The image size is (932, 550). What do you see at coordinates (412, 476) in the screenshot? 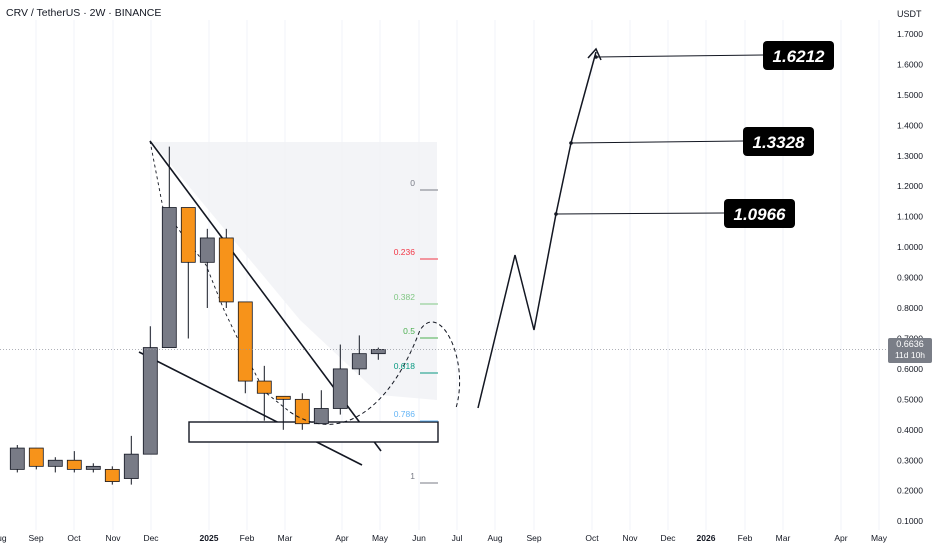
I see `fib-label-1: 1` at bounding box center [412, 476].